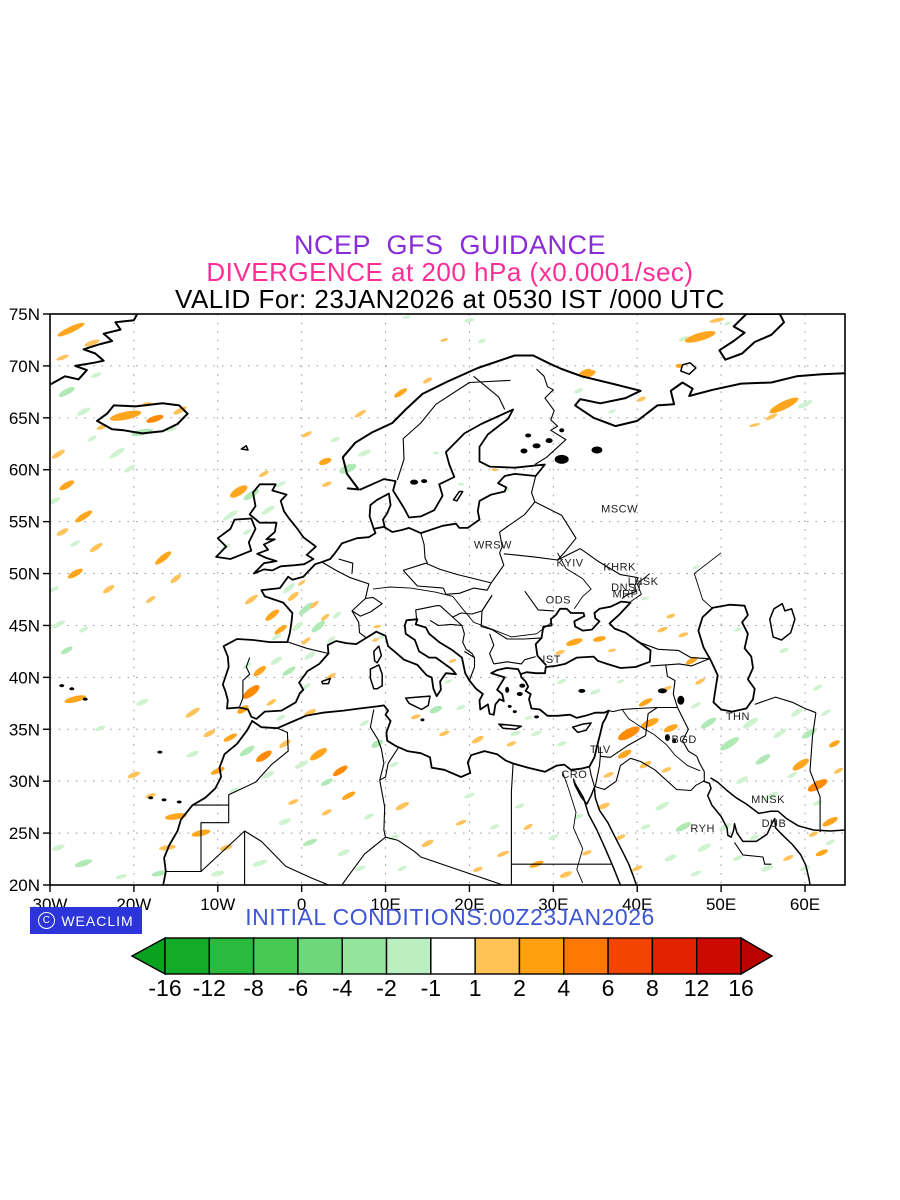 The image size is (900, 1200). I want to click on lat-axis-label: 45N, so click(24, 625).